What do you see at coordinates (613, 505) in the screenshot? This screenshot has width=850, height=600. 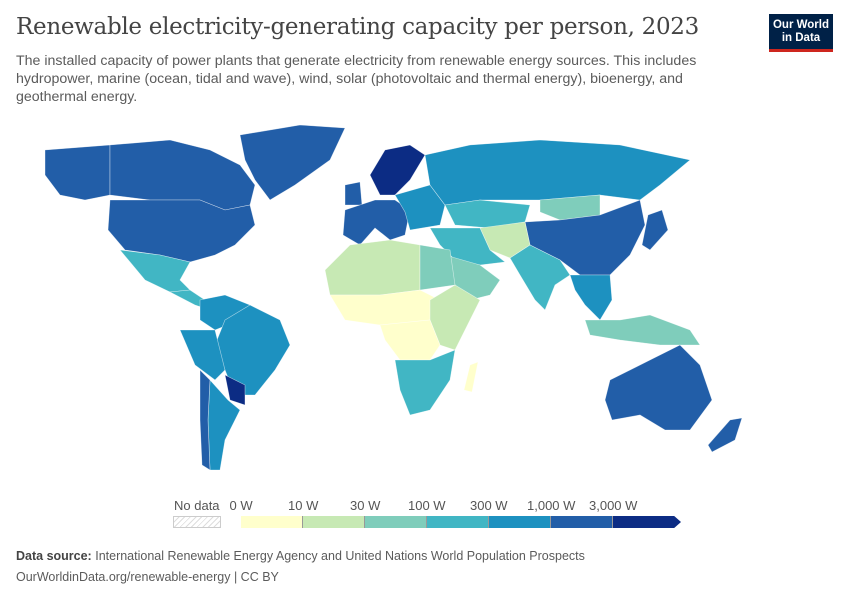 I see `legend-tick-label: 3,000 W` at bounding box center [613, 505].